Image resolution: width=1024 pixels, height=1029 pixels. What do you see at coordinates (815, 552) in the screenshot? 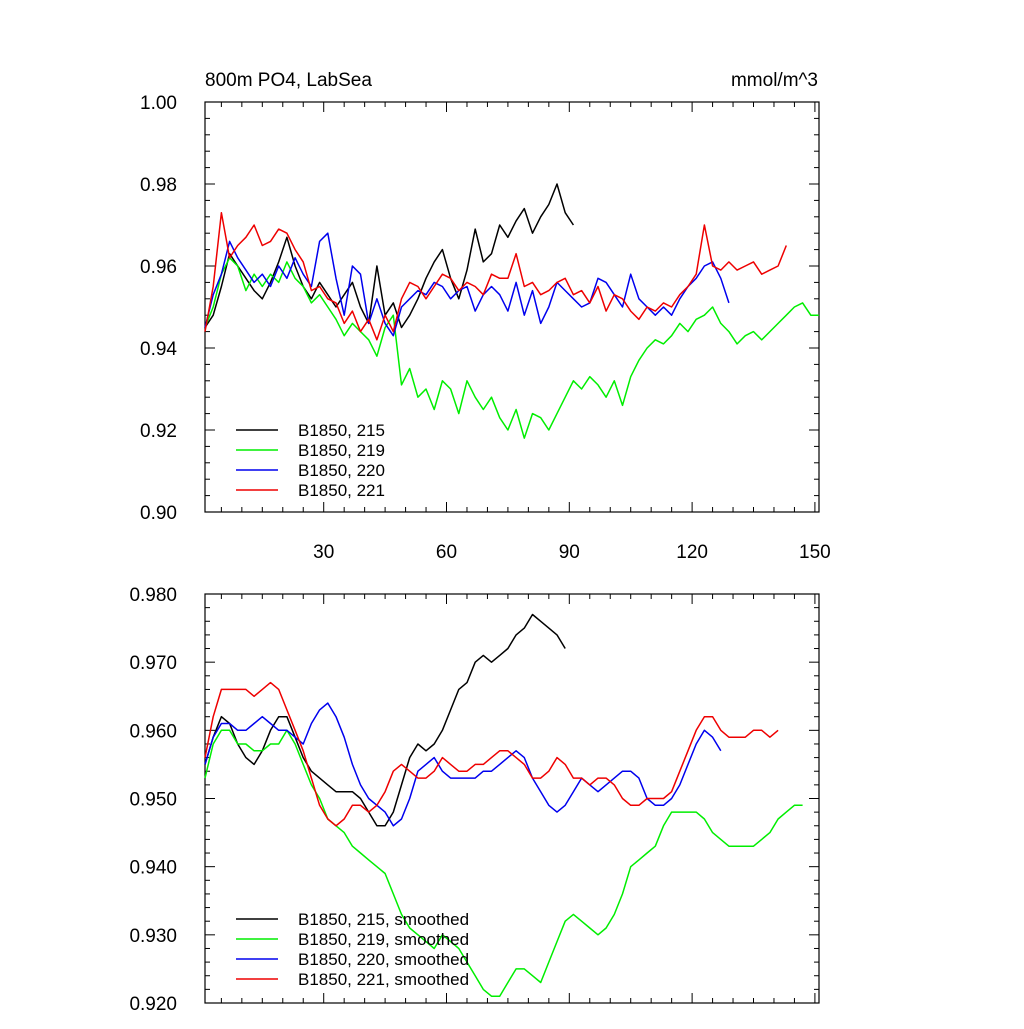
I see `x-tick-label: 150` at bounding box center [815, 552].